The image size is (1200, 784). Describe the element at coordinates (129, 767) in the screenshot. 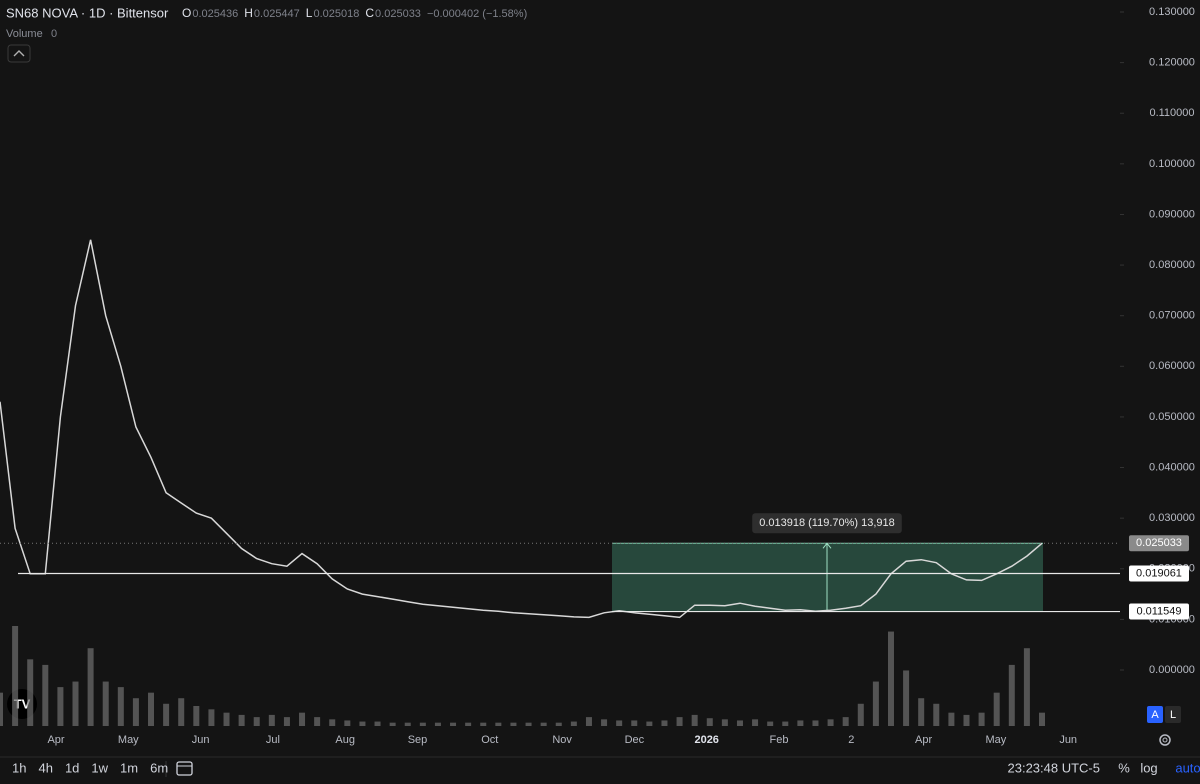

I see `interval-button: 1m` at that location.